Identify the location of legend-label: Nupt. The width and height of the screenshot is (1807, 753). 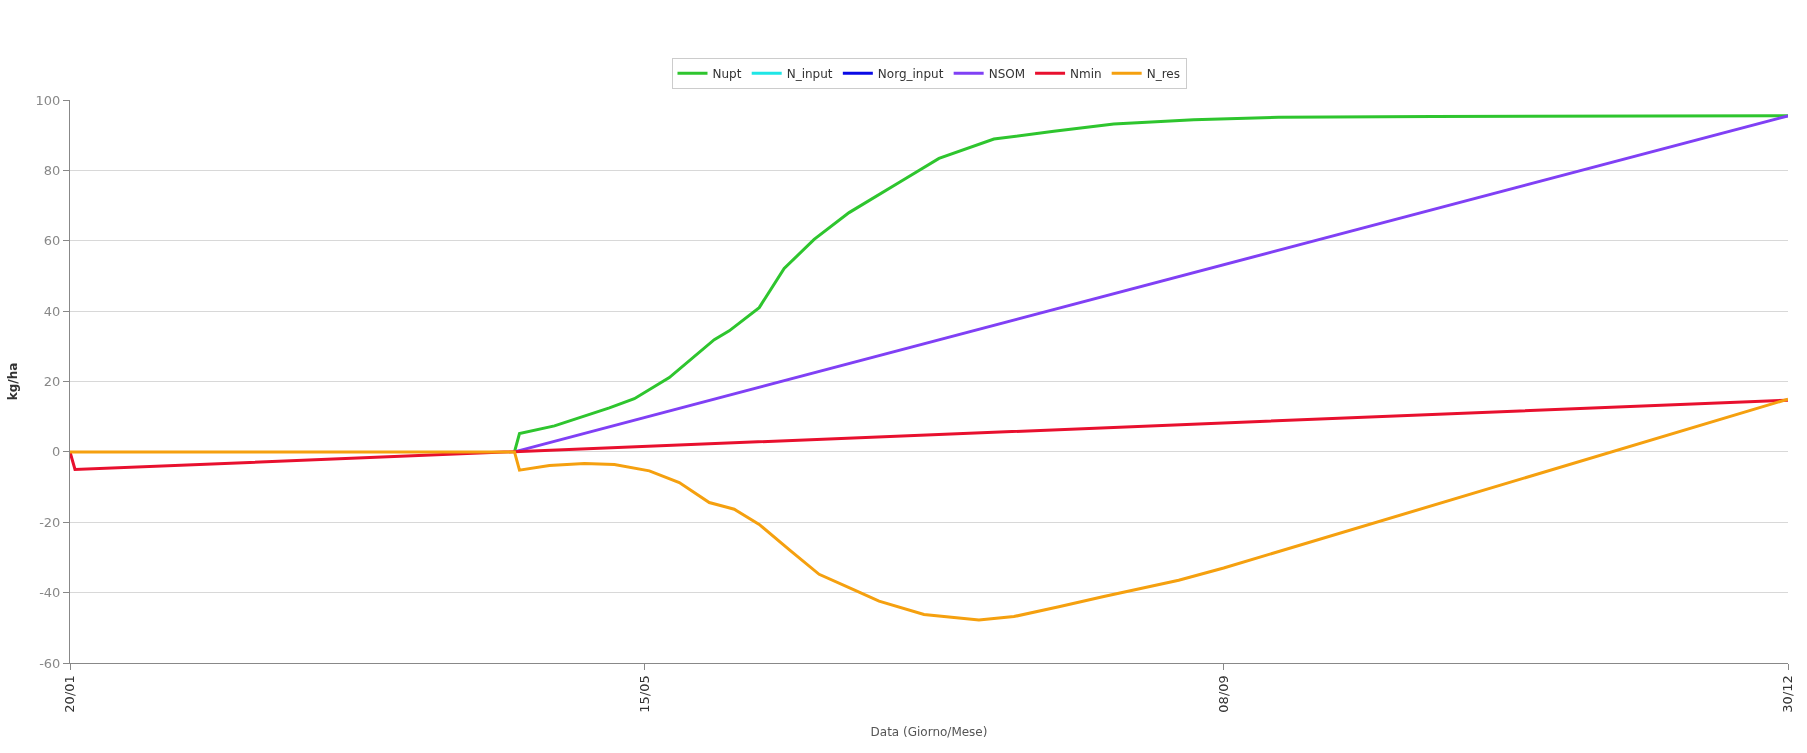
(727, 73).